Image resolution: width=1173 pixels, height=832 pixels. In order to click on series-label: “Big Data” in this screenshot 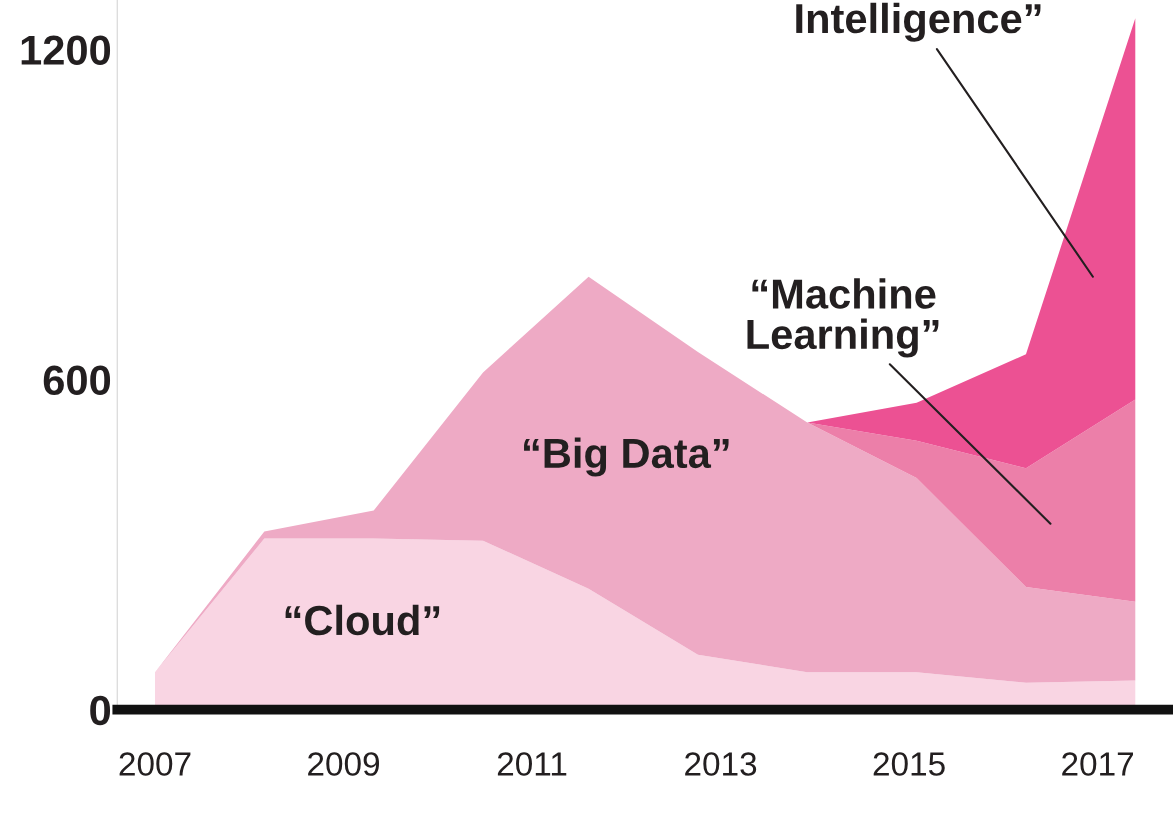, I will do `click(626, 457)`.